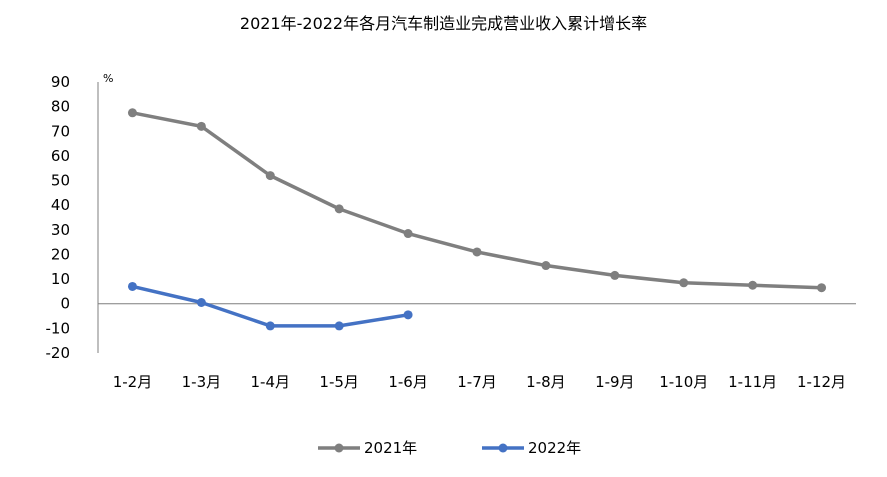 Image resolution: width=887 pixels, height=477 pixels. I want to click on x-tick-label: 1-2月, so click(133, 382).